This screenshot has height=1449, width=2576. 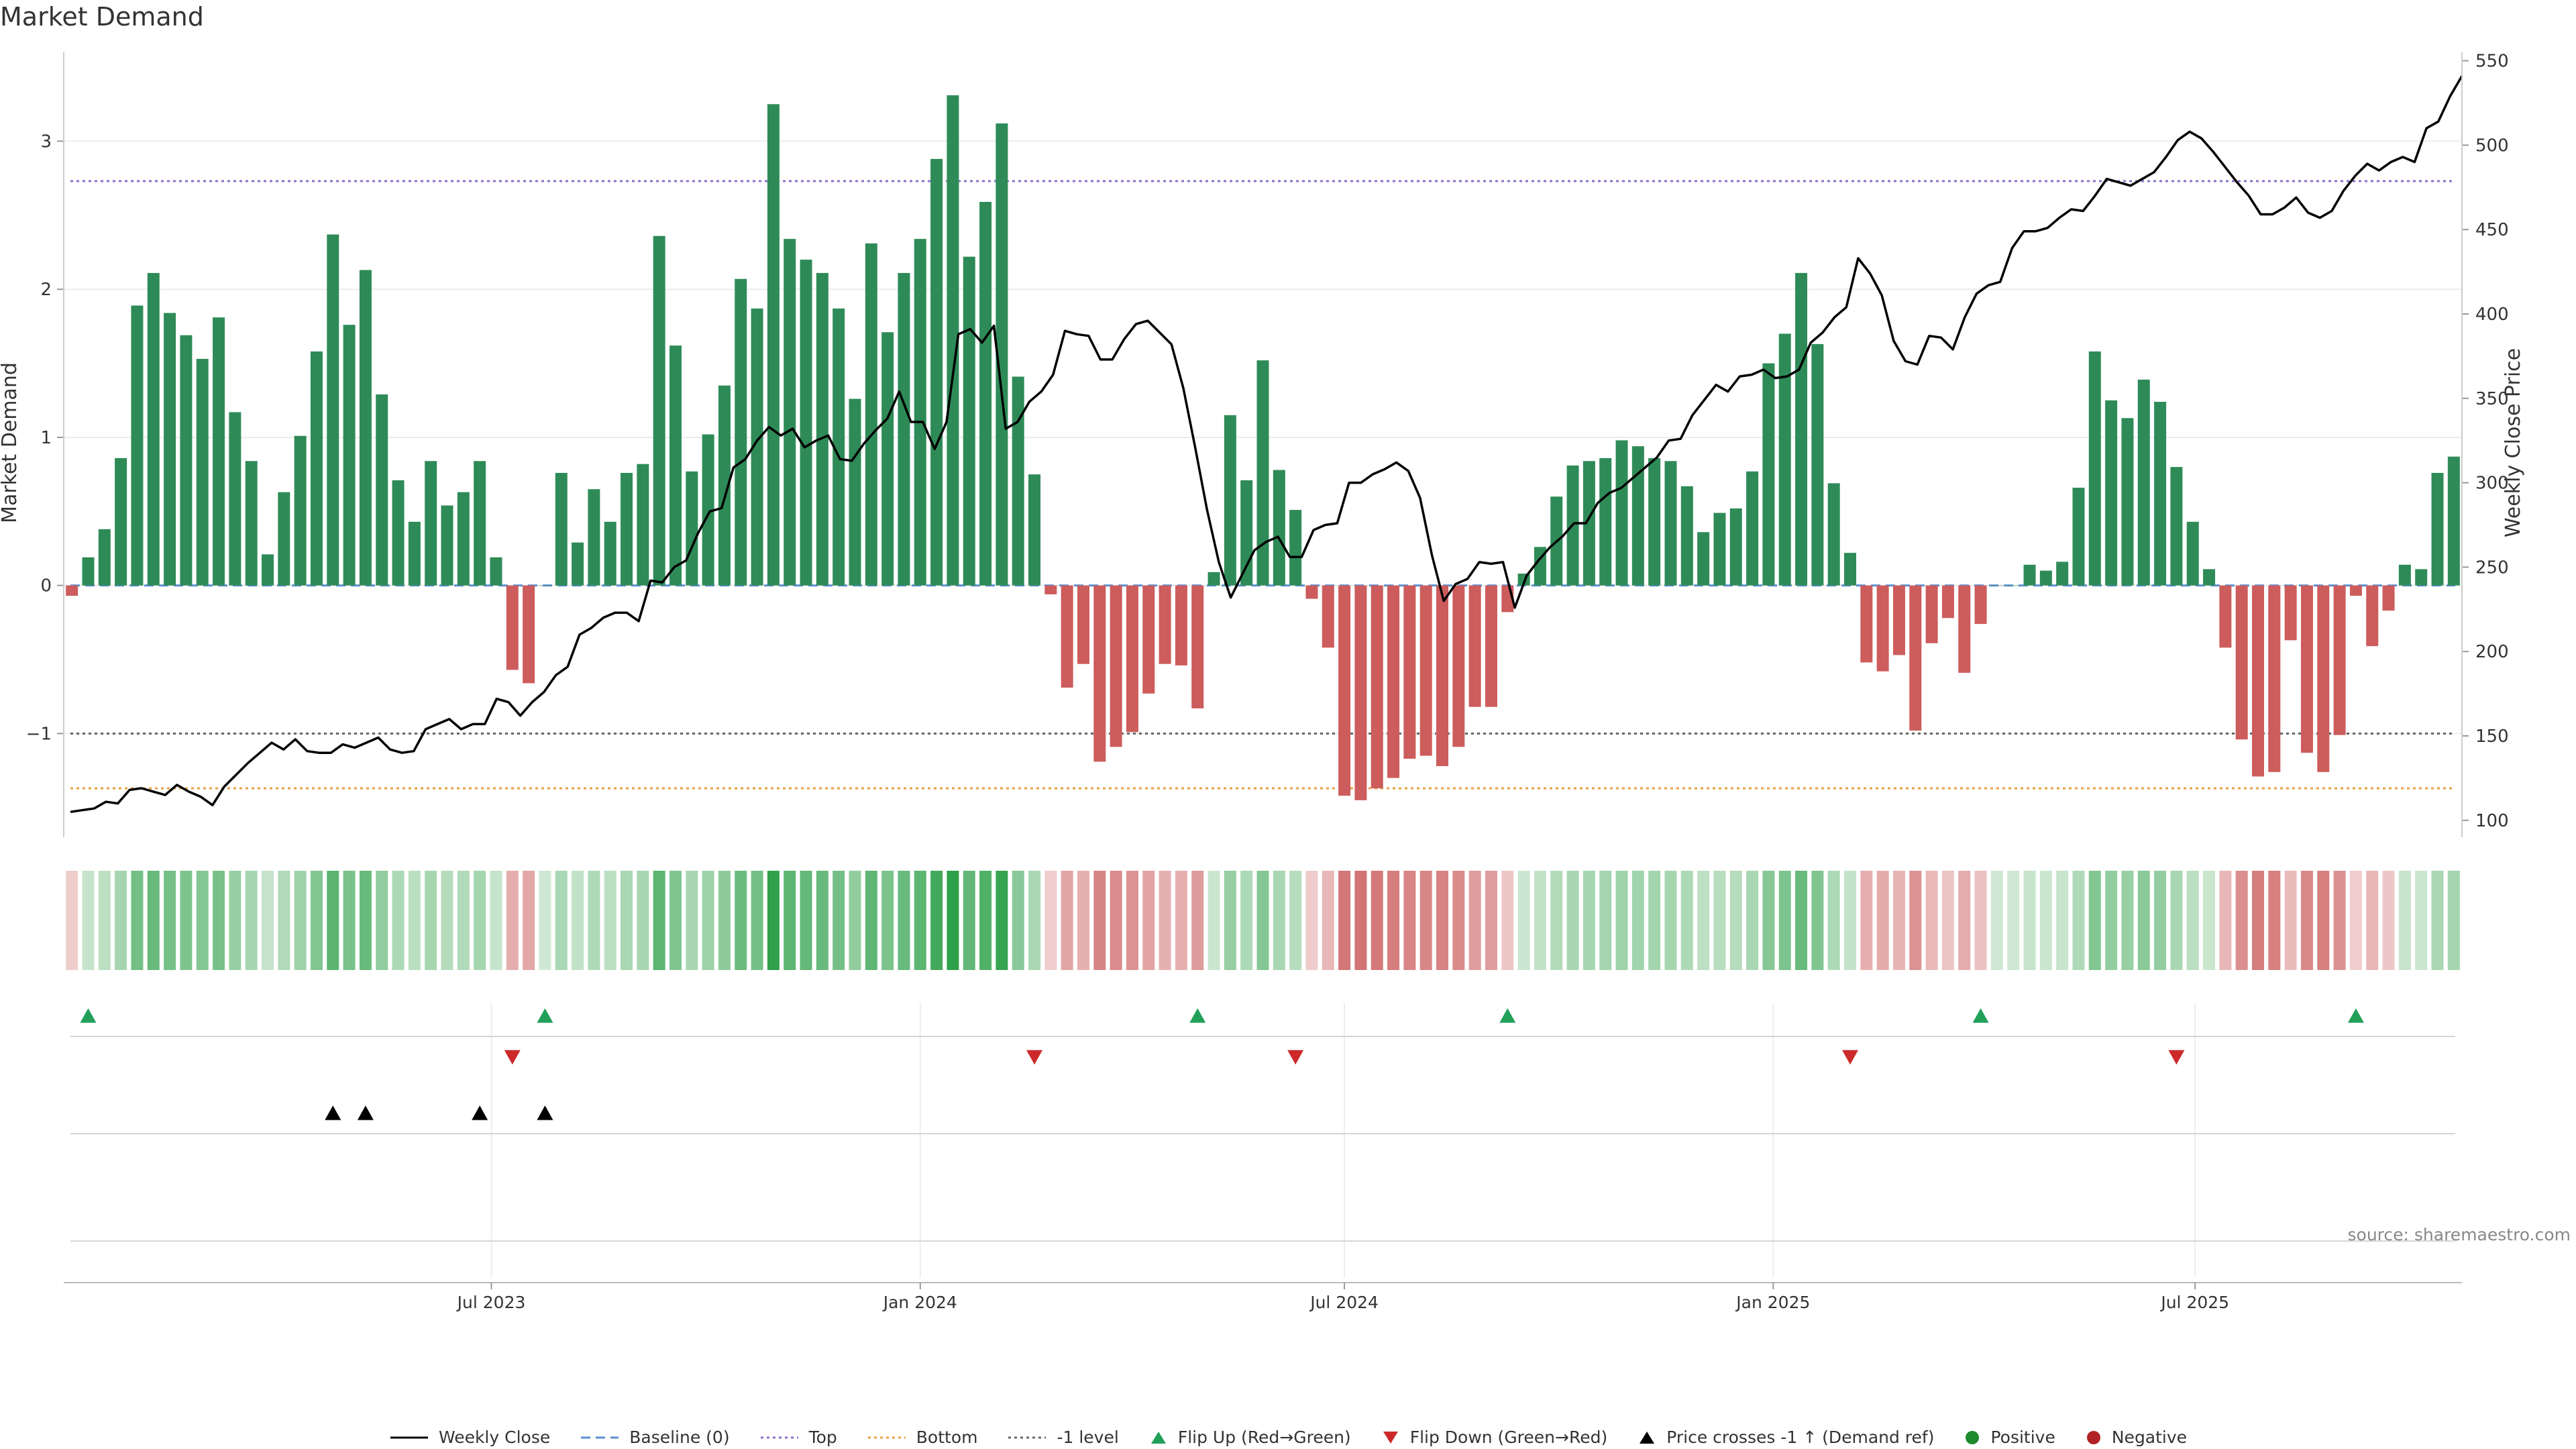 I want to click on legend-label-baseline: Baseline (0), so click(x=679, y=1437).